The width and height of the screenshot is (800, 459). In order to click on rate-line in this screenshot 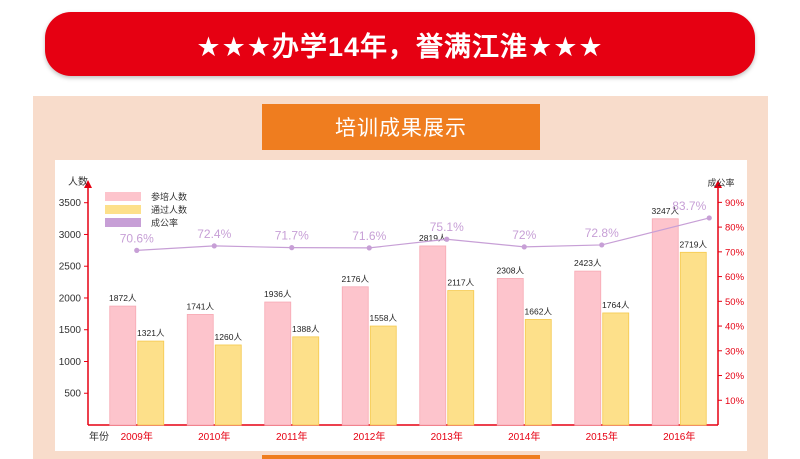, I will do `click(423, 234)`.